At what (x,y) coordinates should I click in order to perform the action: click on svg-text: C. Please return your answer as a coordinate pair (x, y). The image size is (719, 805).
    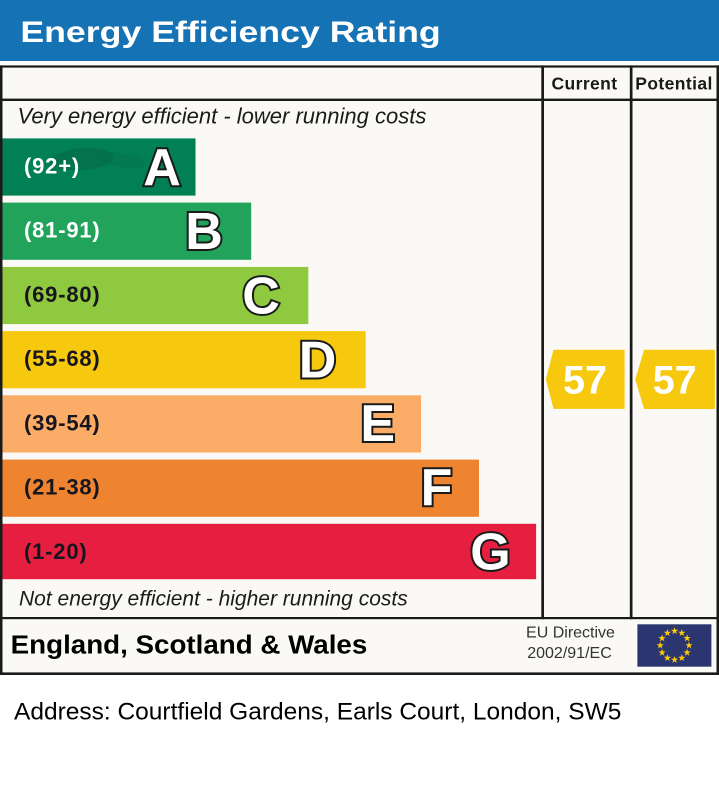
    Looking at the image, I should click on (261, 296).